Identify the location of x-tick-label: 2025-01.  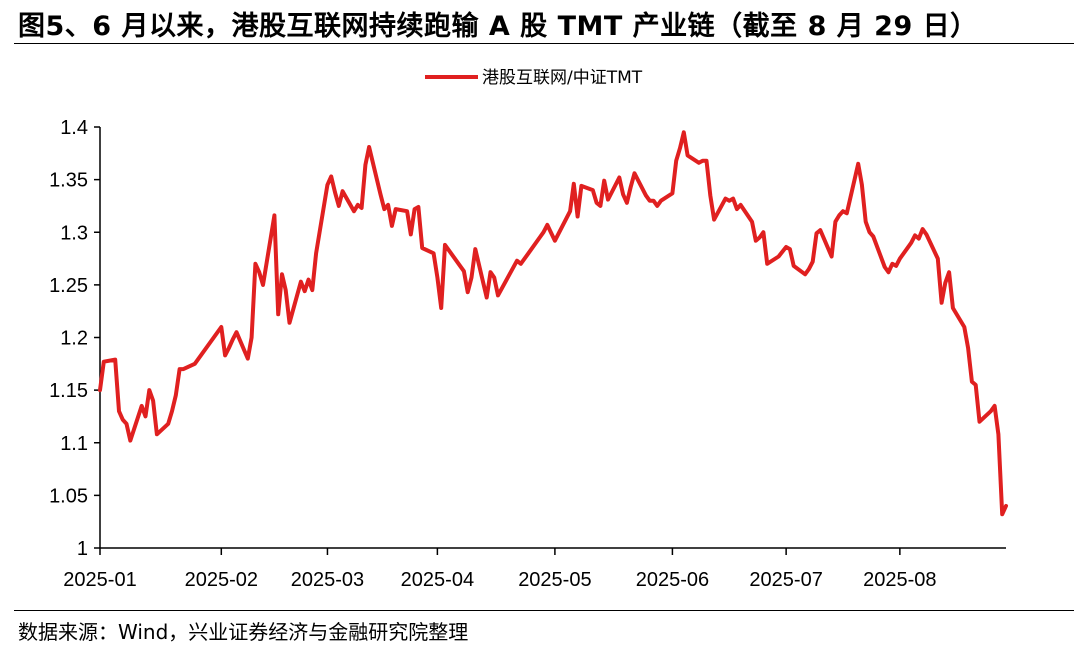
(99, 580).